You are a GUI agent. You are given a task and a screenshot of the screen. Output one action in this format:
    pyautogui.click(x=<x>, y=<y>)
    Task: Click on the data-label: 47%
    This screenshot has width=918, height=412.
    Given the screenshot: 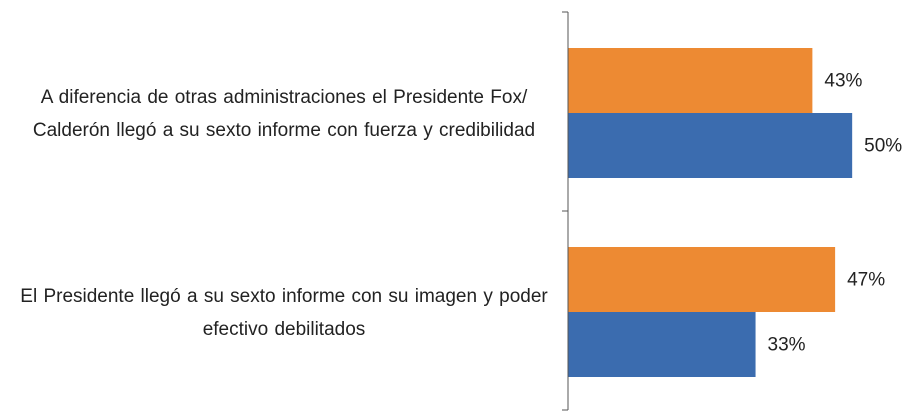 What is the action you would take?
    pyautogui.click(x=866, y=280)
    